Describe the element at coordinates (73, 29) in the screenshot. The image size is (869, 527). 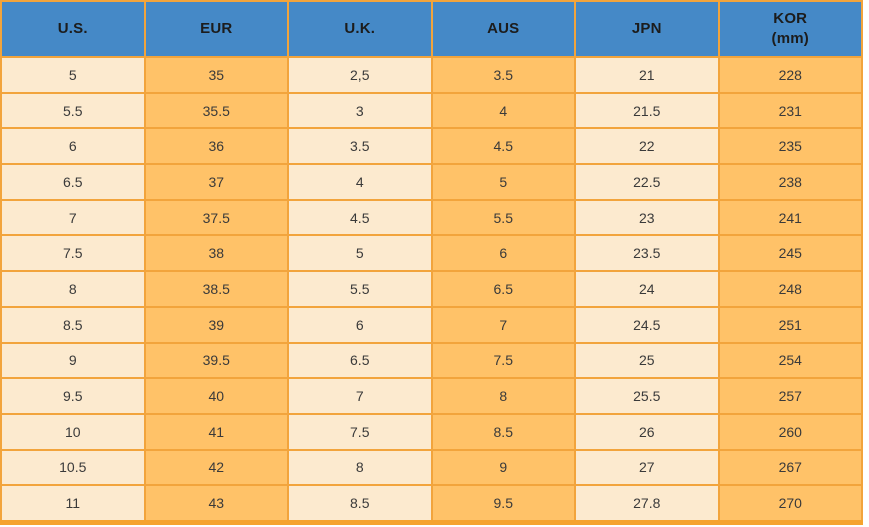
I see `col-header-us: U.S.` at that location.